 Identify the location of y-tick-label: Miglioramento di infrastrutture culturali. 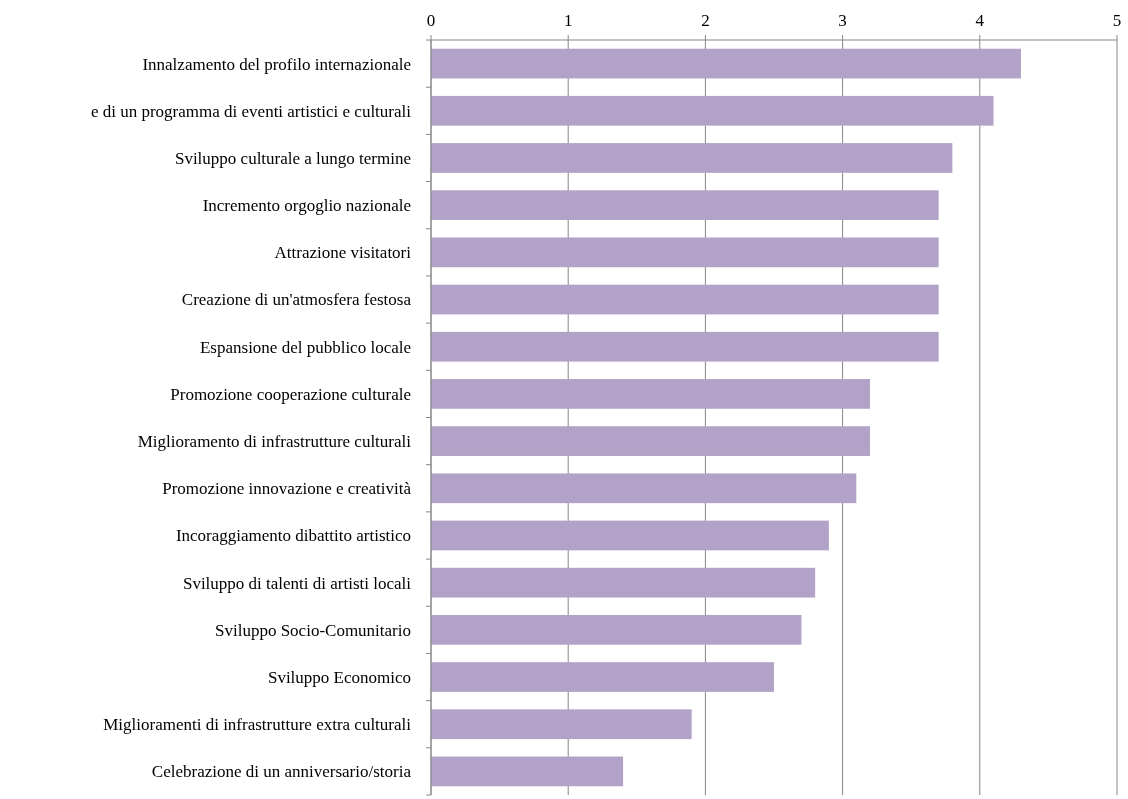
(274, 442).